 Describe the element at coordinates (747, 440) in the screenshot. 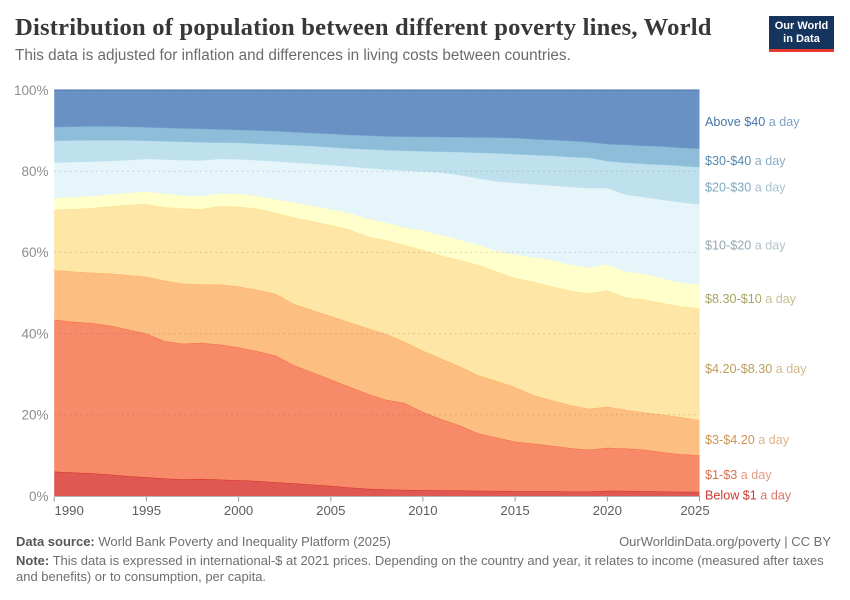

I see `svg-text: $3-$4.20 a day` at that location.